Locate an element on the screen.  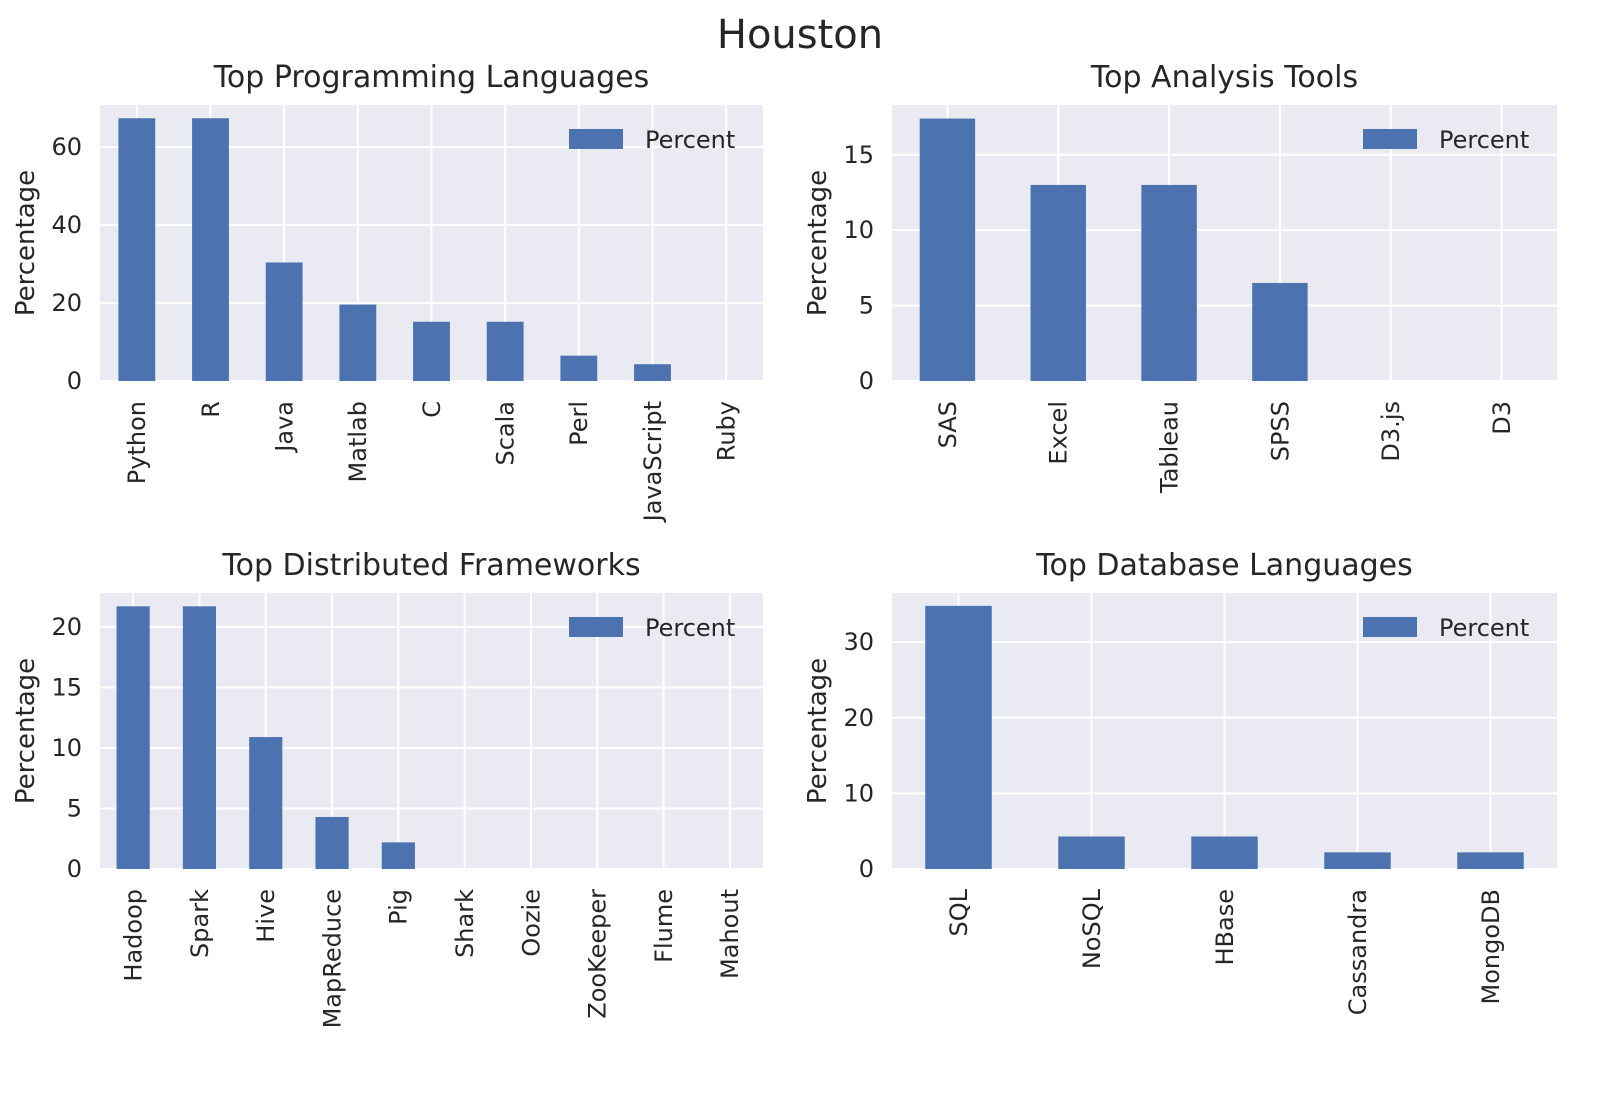
y-tick-label: 40 is located at coordinates (66, 225).